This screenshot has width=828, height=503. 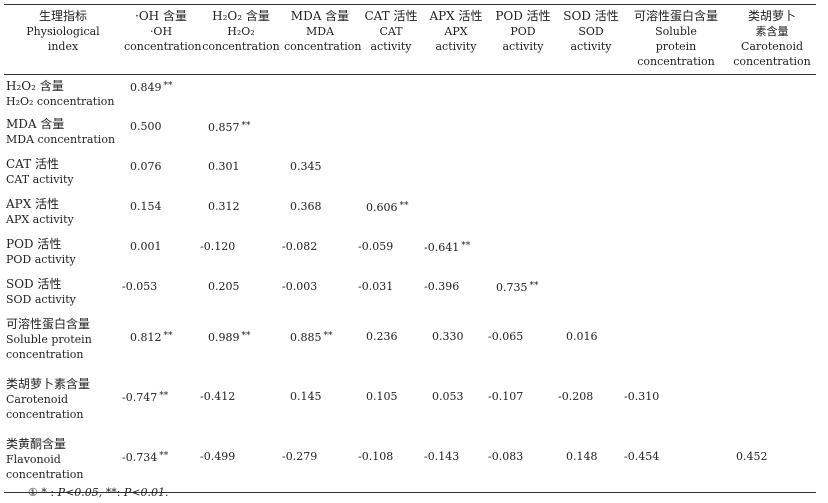 What do you see at coordinates (591, 405) in the screenshot?
I see `table-cell: -0.208` at bounding box center [591, 405].